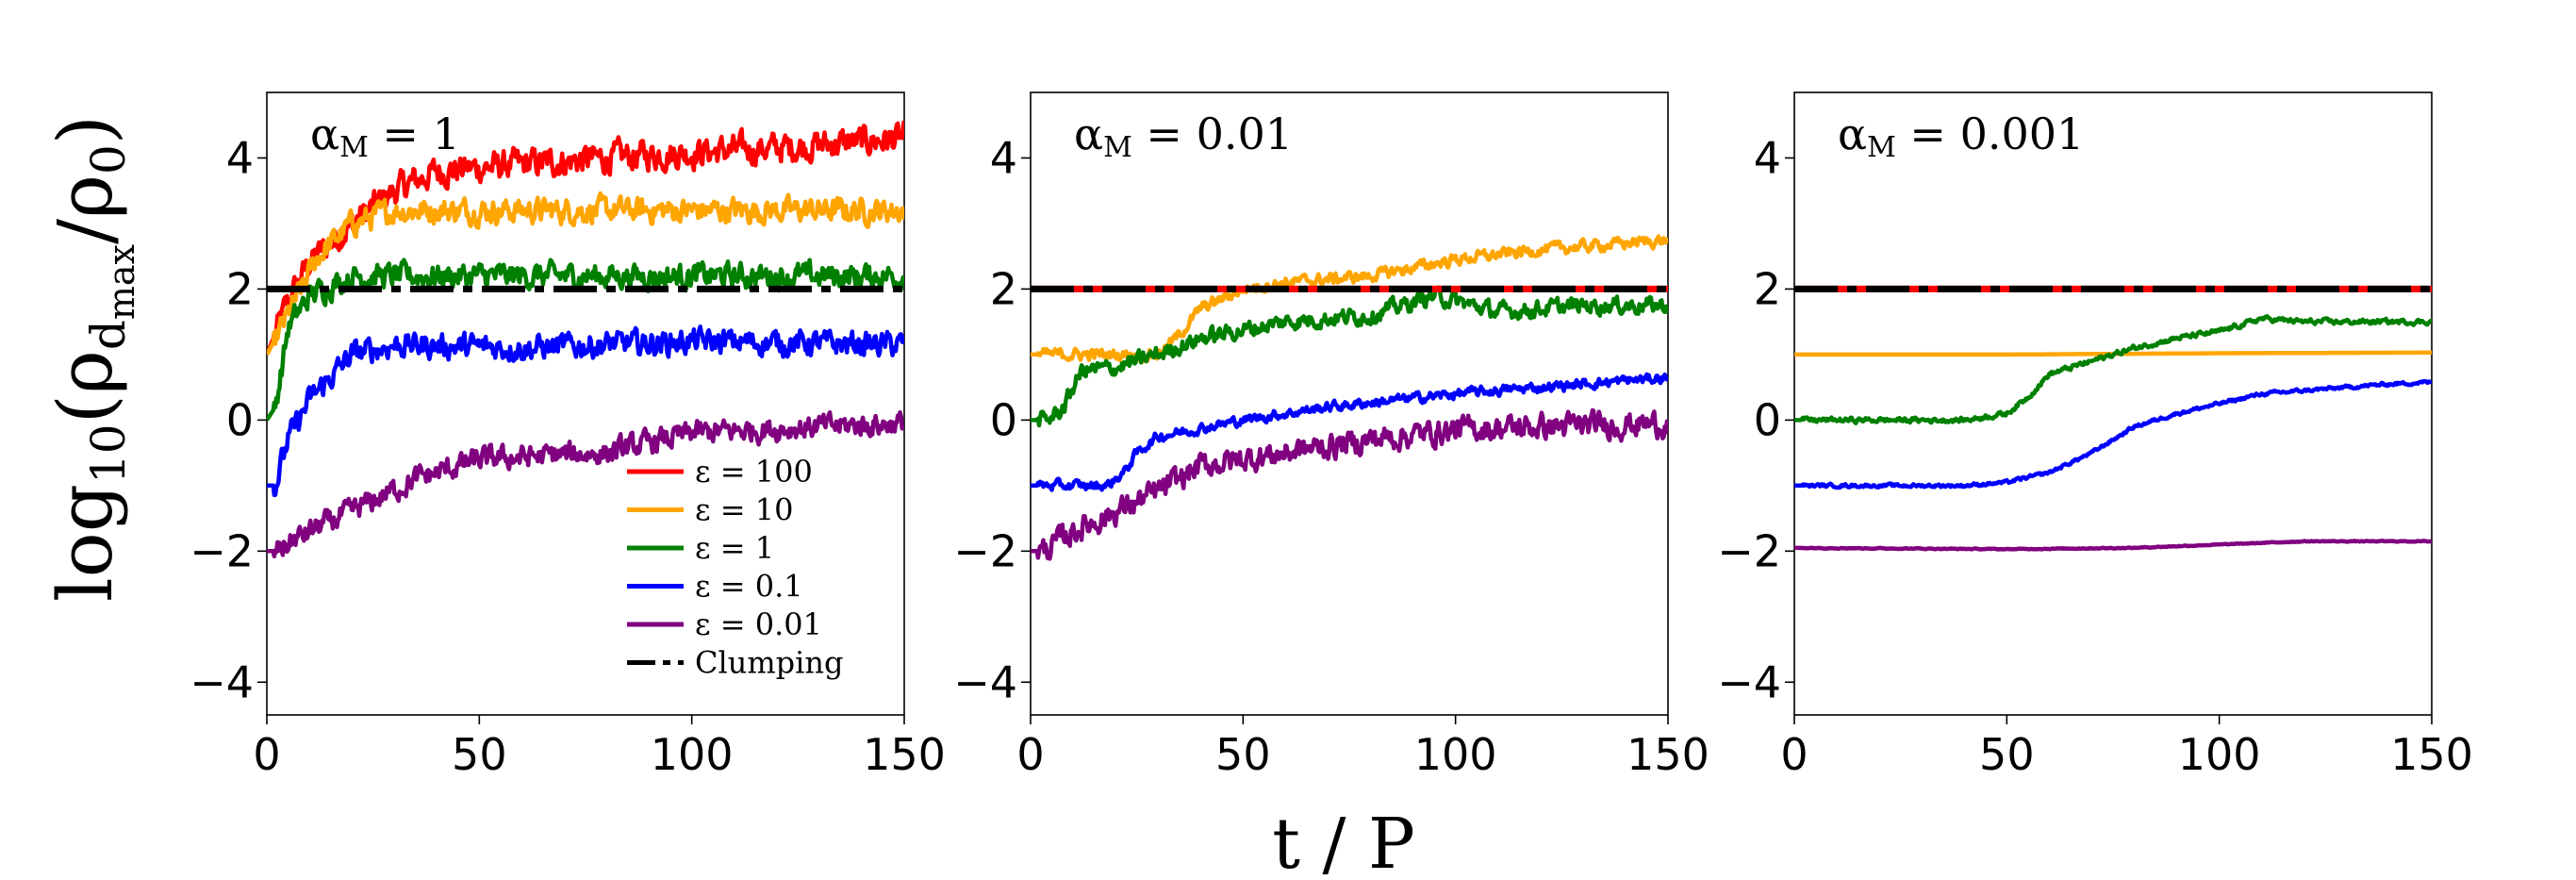  I want to click on legend-label: ε = 0.1, so click(749, 587).